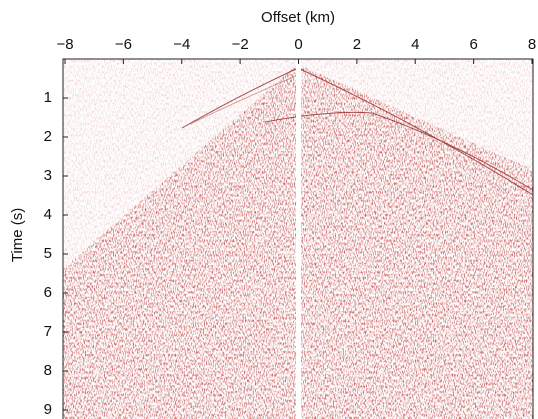  What do you see at coordinates (123, 44) in the screenshot?
I see `x-tick-label: −6` at bounding box center [123, 44].